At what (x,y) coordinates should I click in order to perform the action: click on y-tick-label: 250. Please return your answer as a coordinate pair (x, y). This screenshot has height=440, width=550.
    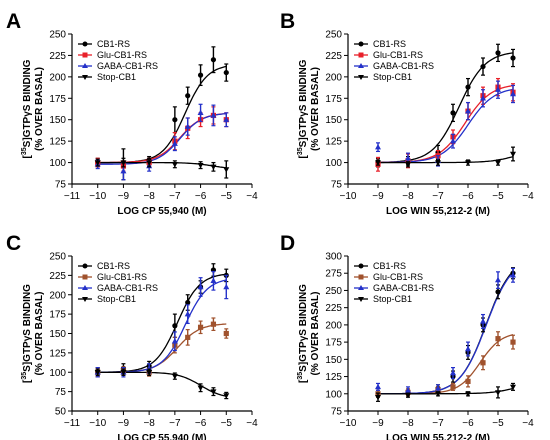
    Looking at the image, I should click on (333, 291).